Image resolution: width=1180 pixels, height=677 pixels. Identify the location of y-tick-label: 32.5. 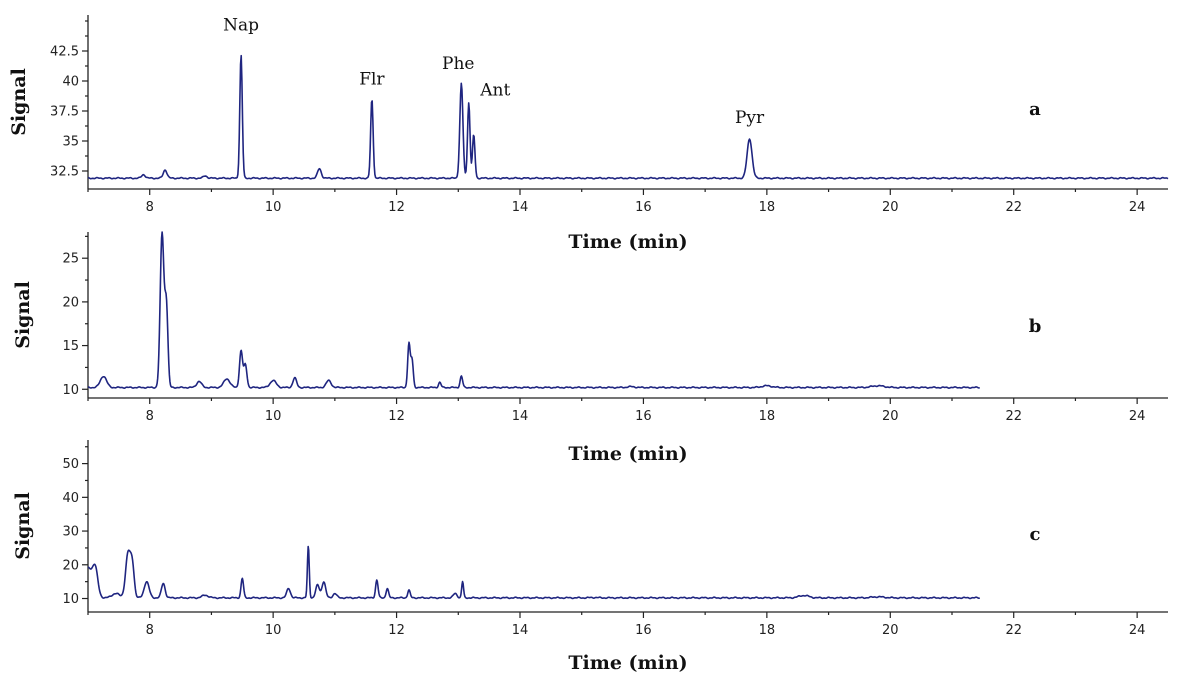
(64, 172).